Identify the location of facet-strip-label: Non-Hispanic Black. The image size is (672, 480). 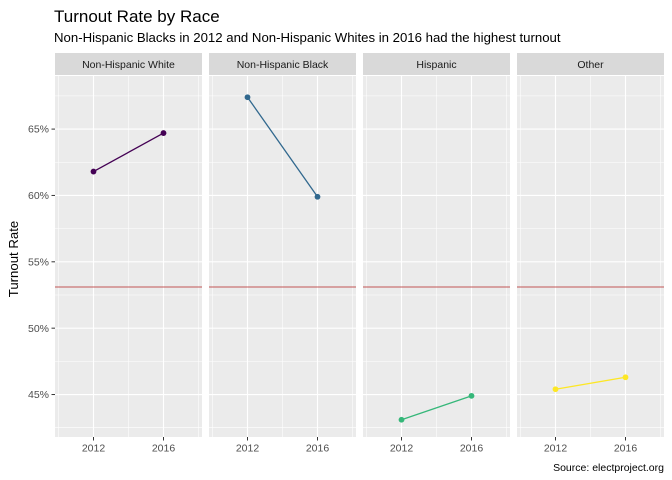
(283, 65).